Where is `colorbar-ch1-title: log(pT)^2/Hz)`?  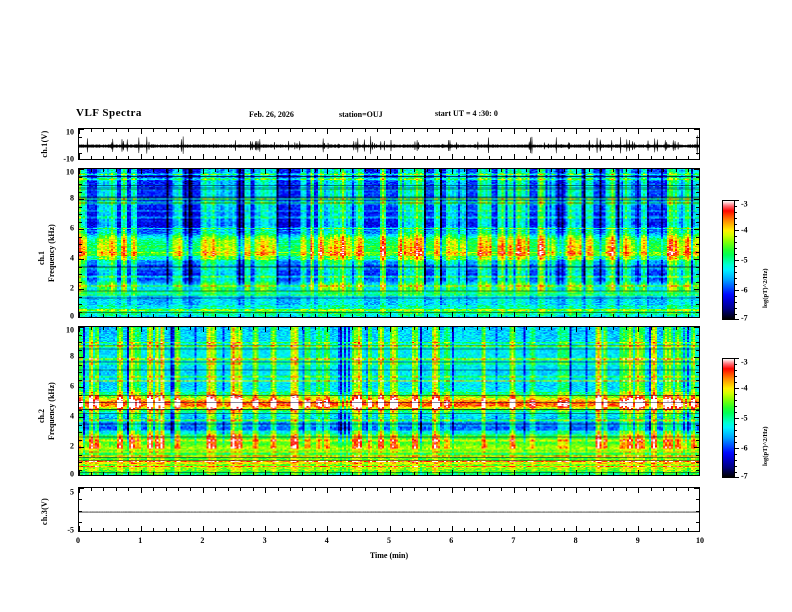 colorbar-ch1-title: log(pT)^2/Hz) is located at coordinates (765, 288).